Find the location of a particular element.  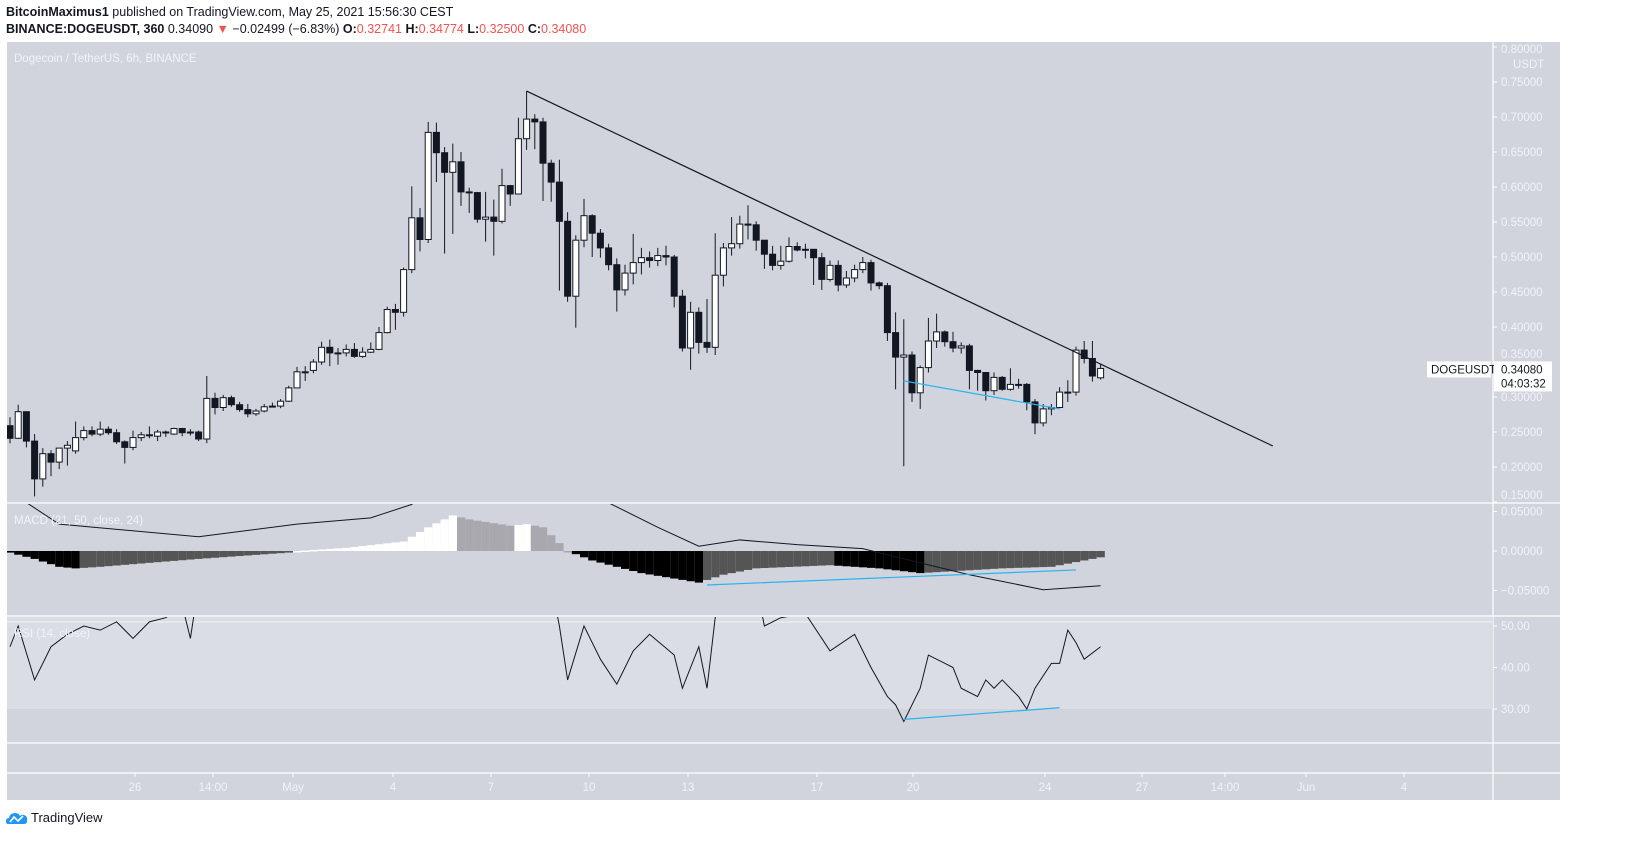

price-tick-label: 0.80000 is located at coordinates (1522, 50).